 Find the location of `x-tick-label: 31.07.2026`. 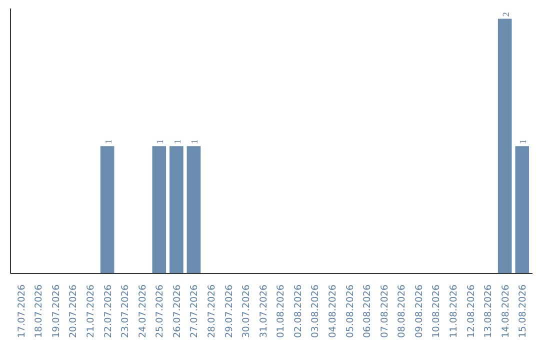

x-tick-label: 31.07.2026 is located at coordinates (264, 311).